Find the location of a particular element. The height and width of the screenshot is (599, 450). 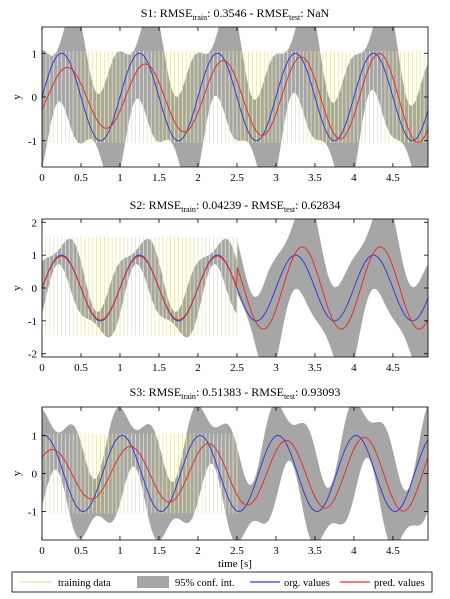

panel-1-ylabel: y is located at coordinates (17, 97).